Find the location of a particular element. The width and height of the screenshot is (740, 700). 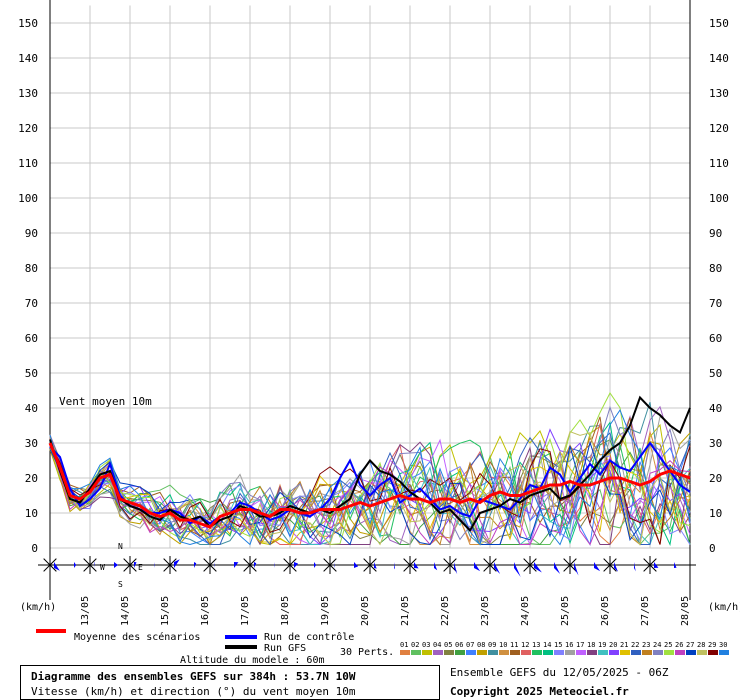

model-altitude: Altitude du modele : 60m is located at coordinates (252, 660).